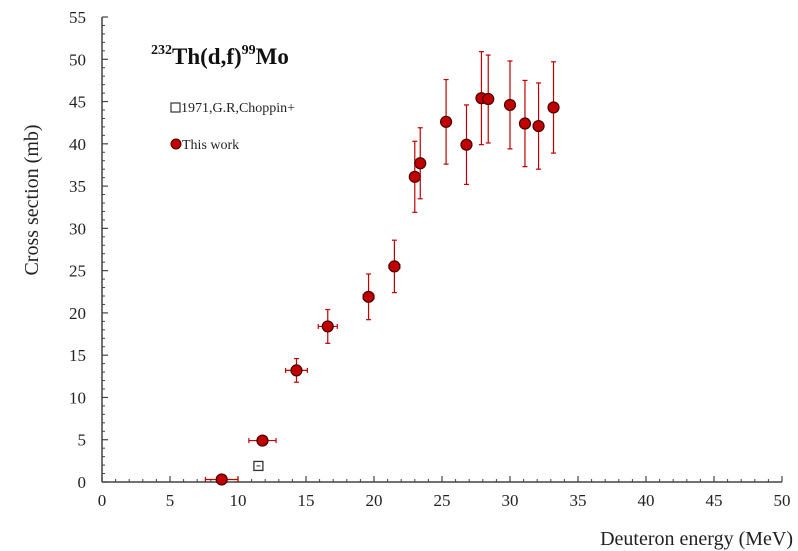 This screenshot has height=551, width=798. I want to click on legend-label-choppin: 1971,G.R,Choppin+, so click(238, 108).